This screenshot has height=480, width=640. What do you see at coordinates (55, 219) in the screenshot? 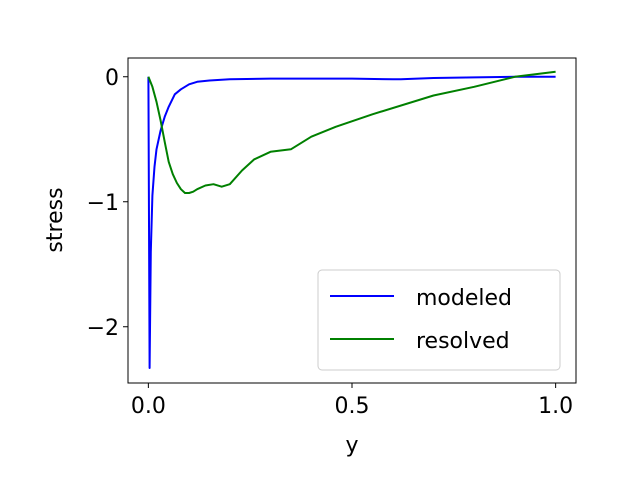
I see `y-axis-label: stress` at bounding box center [55, 219].